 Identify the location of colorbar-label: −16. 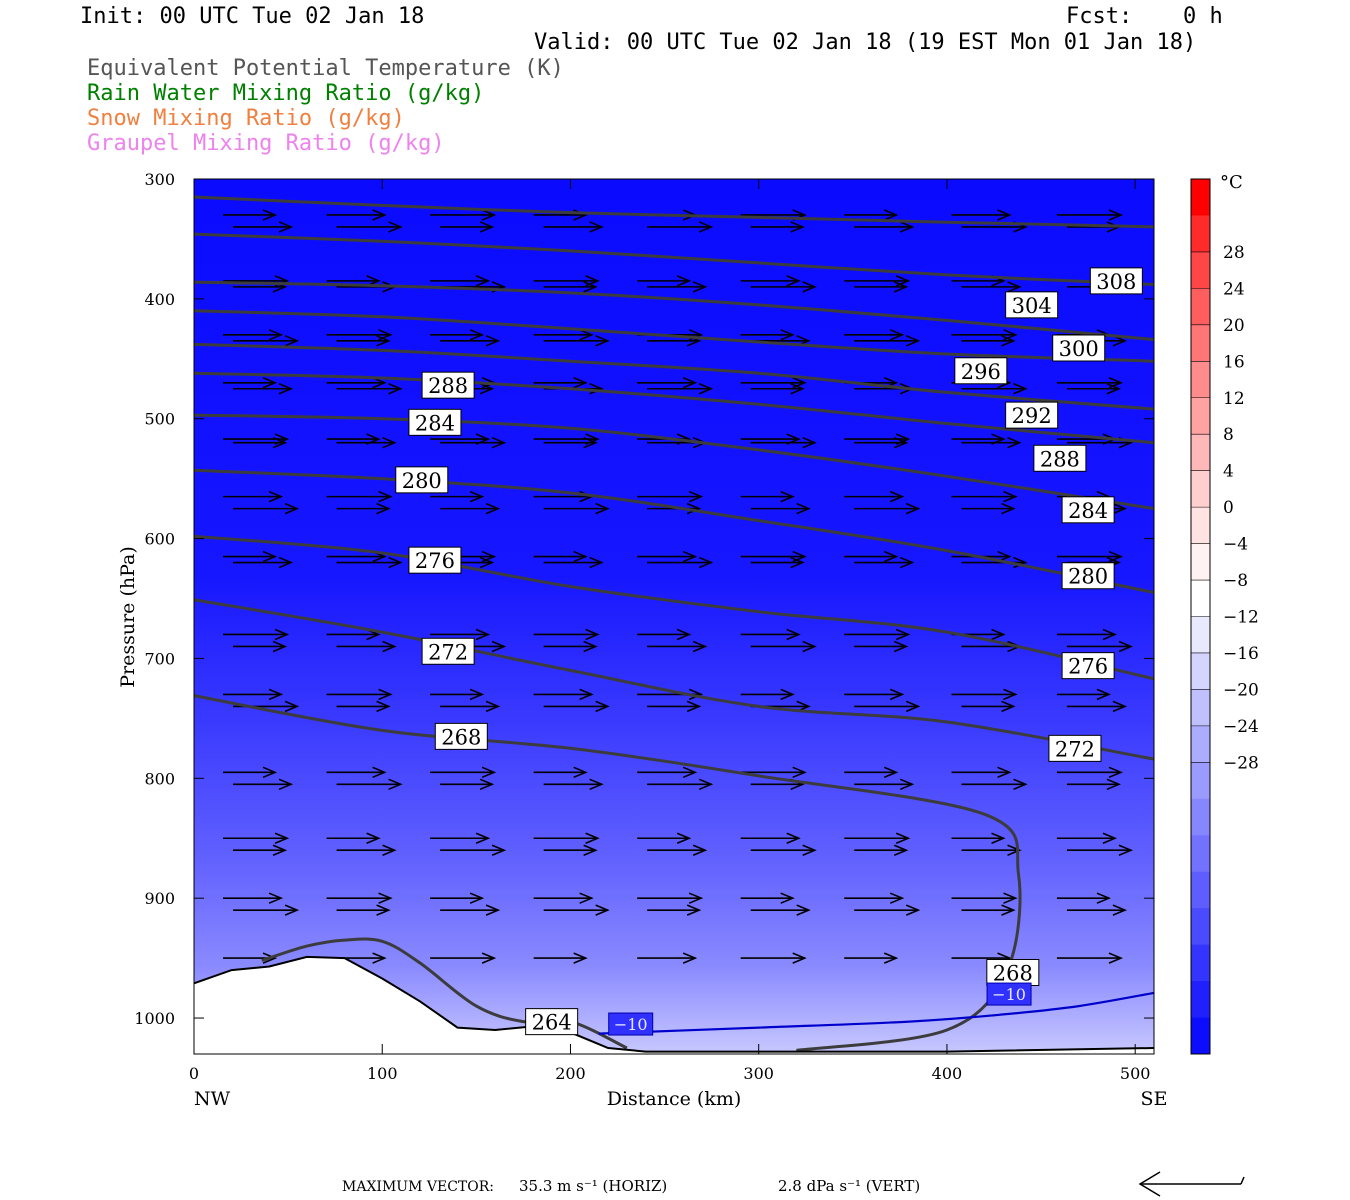
(1241, 654).